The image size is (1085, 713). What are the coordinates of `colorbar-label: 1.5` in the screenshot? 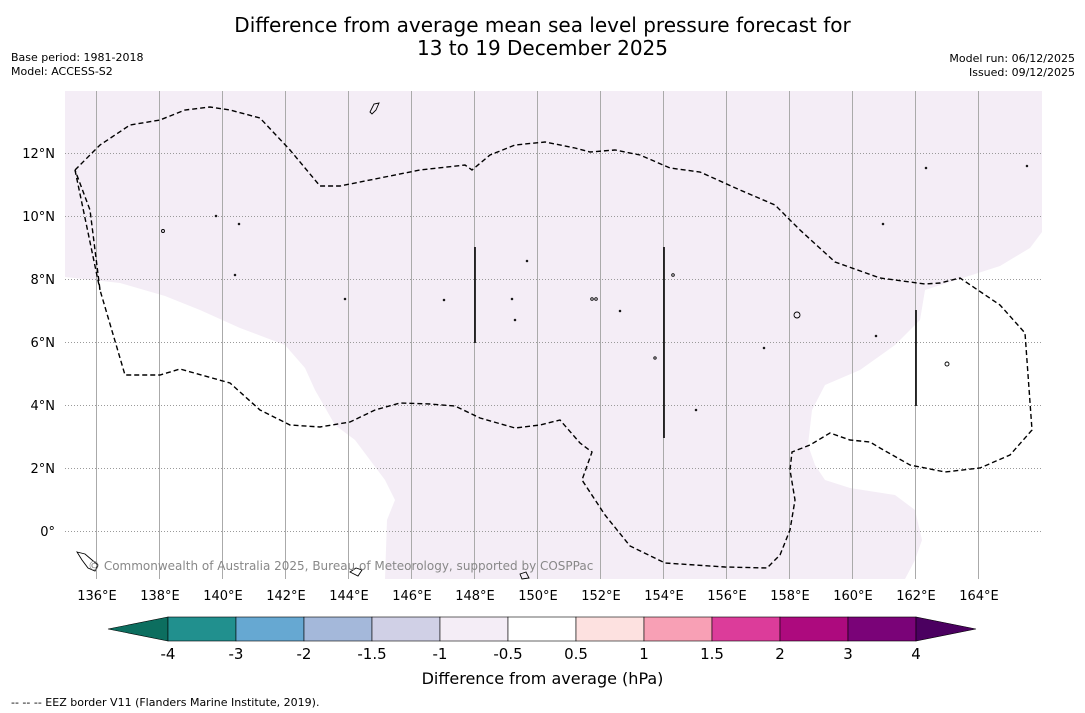 It's located at (712, 654).